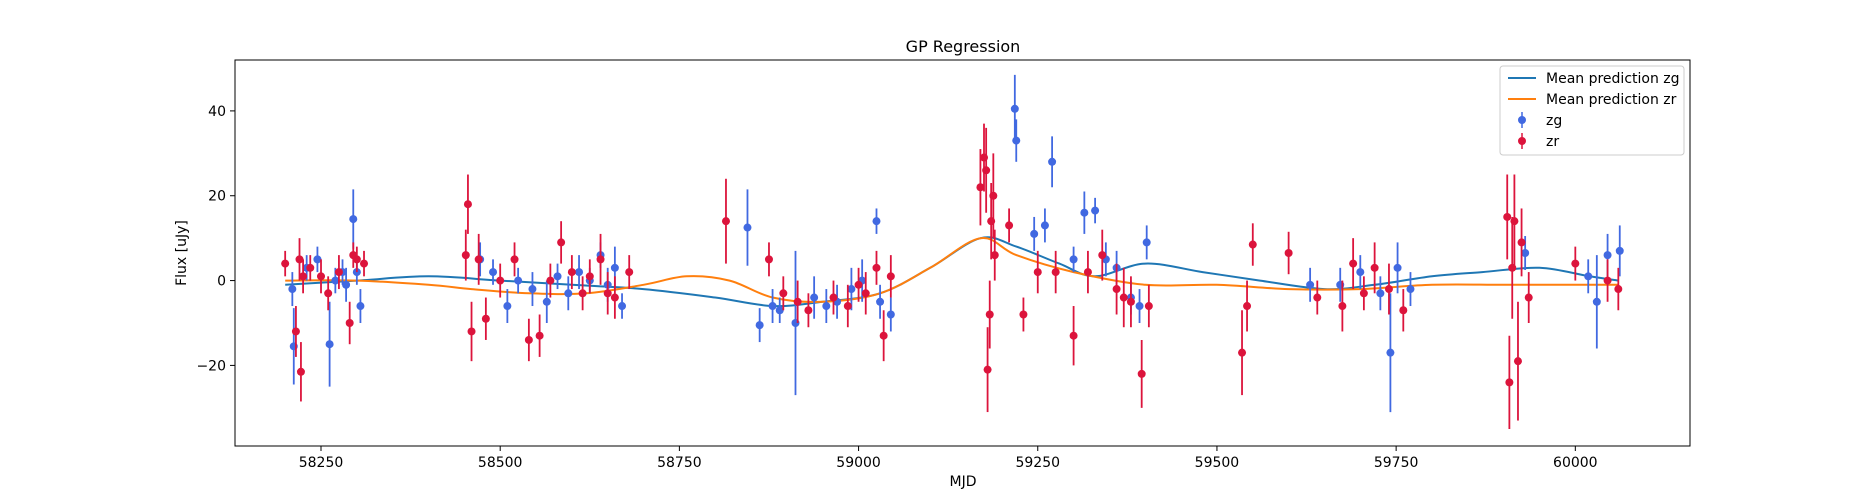  I want to click on x-tick-label: 59250, so click(1037, 463).